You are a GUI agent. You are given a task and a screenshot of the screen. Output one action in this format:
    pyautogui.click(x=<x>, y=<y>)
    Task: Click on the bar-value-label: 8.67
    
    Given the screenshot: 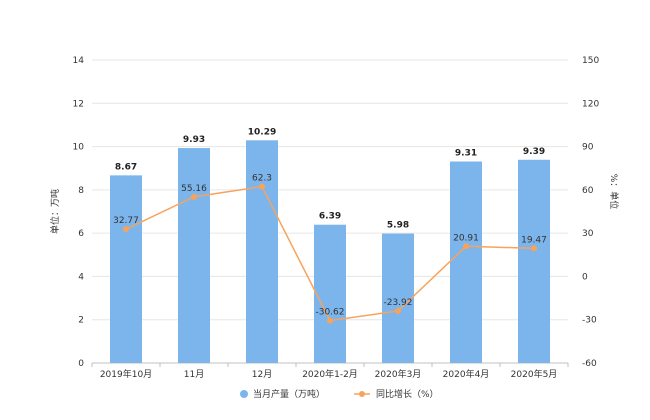 What is the action you would take?
    pyautogui.click(x=126, y=167)
    